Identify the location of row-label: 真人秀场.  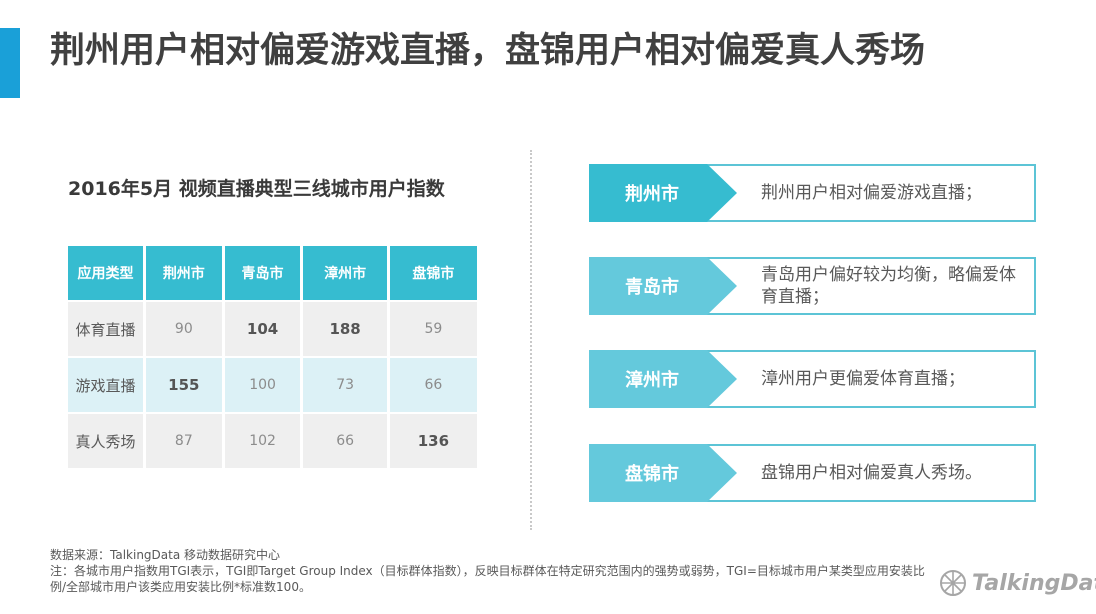
(105, 441).